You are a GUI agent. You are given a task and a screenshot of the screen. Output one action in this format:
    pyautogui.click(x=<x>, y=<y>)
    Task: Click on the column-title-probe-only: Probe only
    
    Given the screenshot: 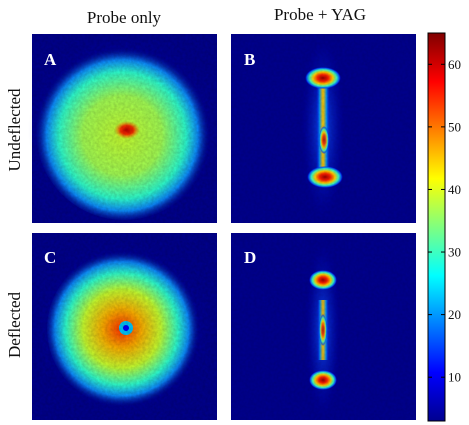 What is the action you would take?
    pyautogui.click(x=124, y=17)
    